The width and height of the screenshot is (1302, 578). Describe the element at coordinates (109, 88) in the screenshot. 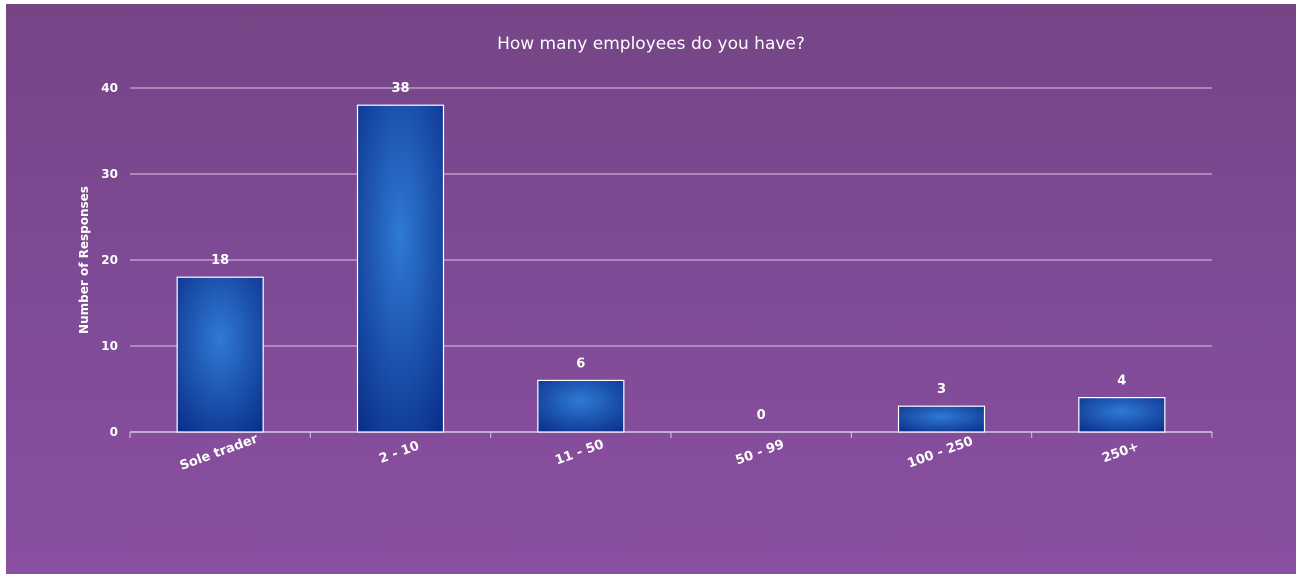

I see `y-tick-label: 40` at that location.